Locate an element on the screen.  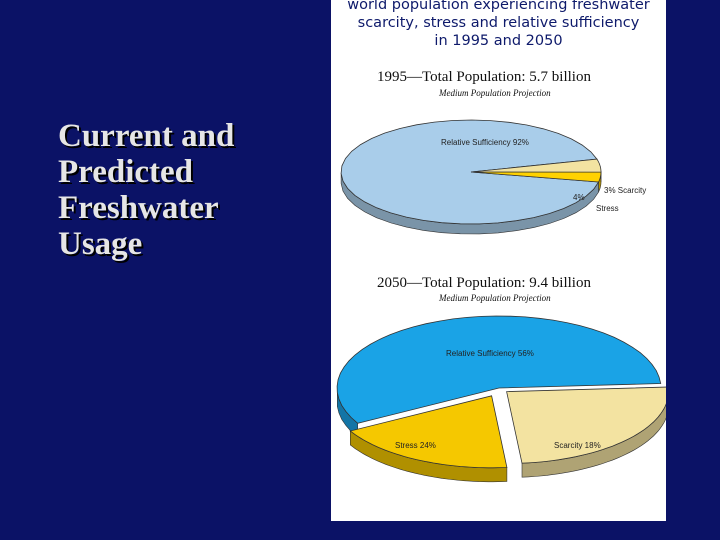
slide-title-line: Freshwater is located at coordinates (138, 208).